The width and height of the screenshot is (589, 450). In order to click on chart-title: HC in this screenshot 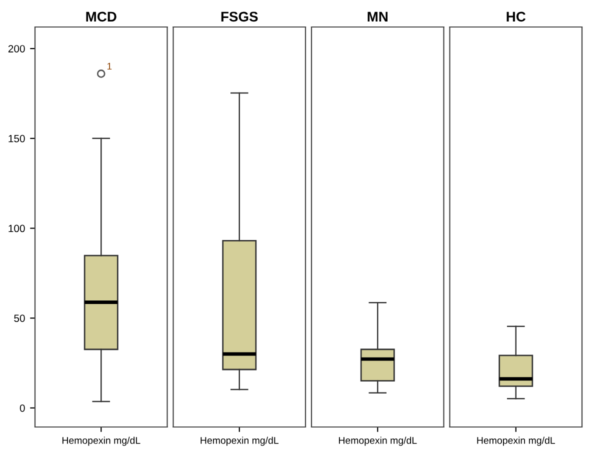, I will do `click(516, 17)`.